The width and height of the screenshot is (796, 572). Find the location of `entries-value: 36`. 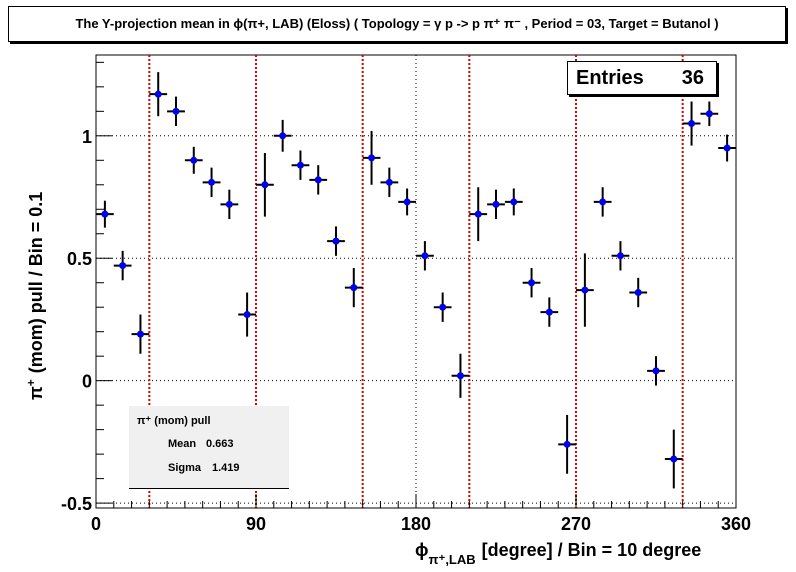

entries-value: 36 is located at coordinates (692, 78).